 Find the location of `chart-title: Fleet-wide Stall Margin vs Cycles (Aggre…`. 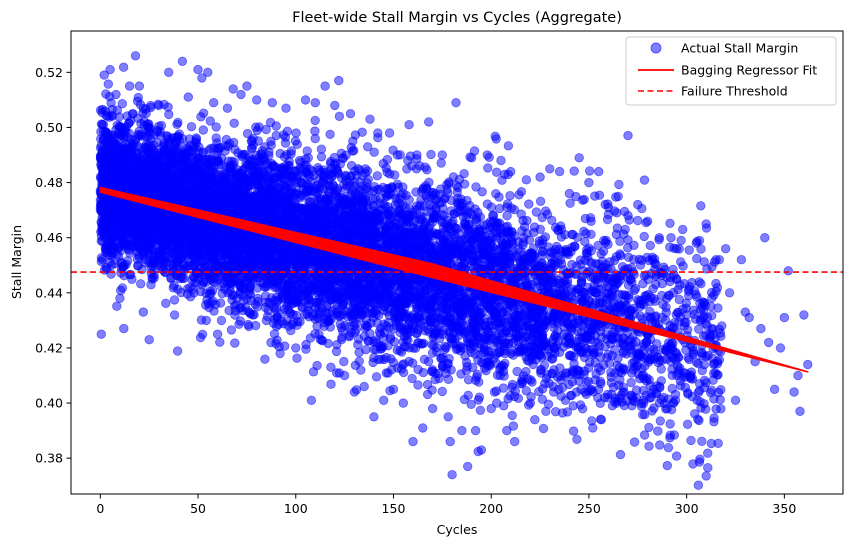

chart-title: Fleet-wide Stall Margin vs Cycles (Aggre… is located at coordinates (457, 18).